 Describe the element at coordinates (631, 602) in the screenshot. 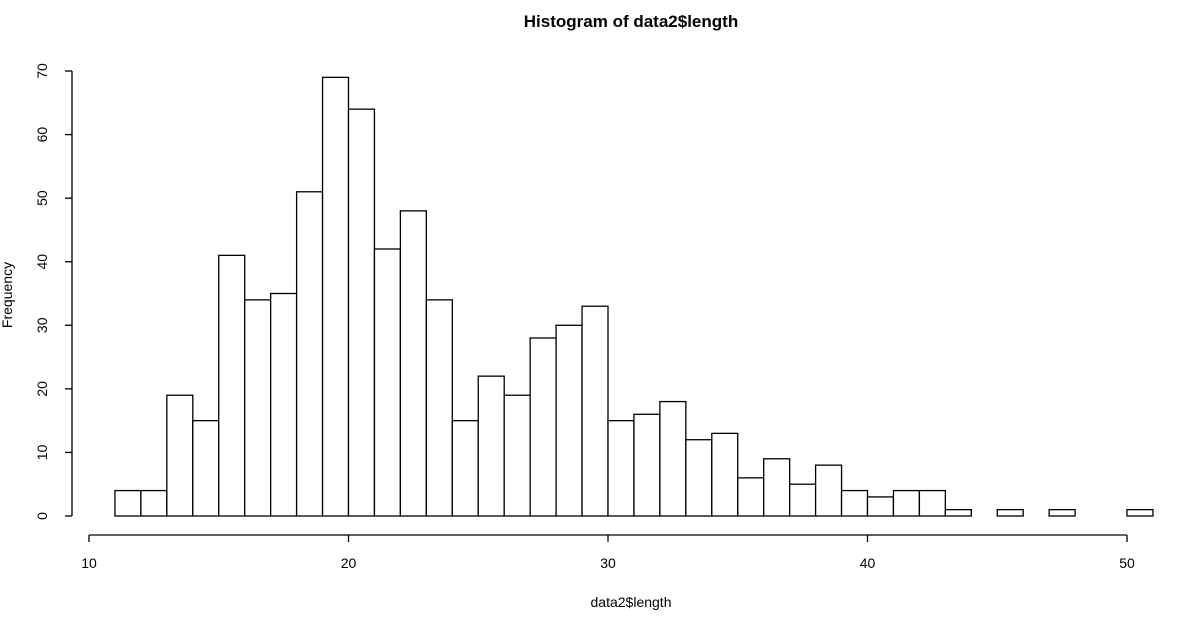

I see `x-axis-title: data2$length` at that location.